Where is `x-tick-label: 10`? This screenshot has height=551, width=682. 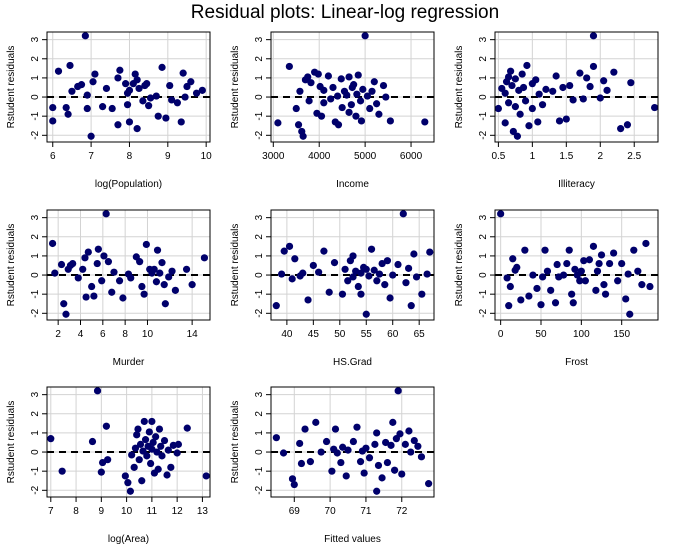 x-tick-label: 10 is located at coordinates (207, 156).